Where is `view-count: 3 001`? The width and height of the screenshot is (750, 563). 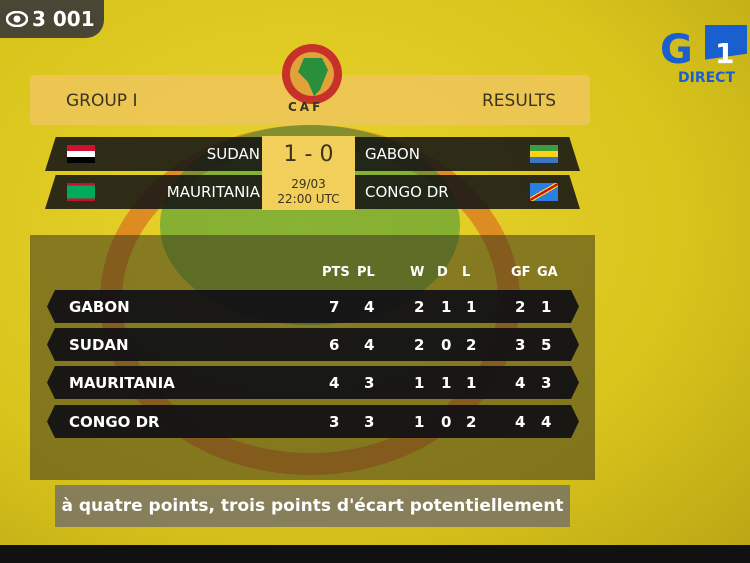 view-count: 3 001 is located at coordinates (52, 19).